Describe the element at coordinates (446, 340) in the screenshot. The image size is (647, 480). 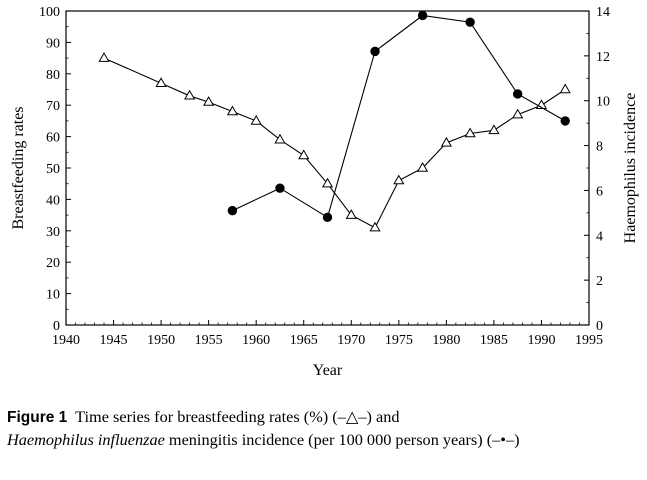
I see `x-tick-label: 1980` at that location.